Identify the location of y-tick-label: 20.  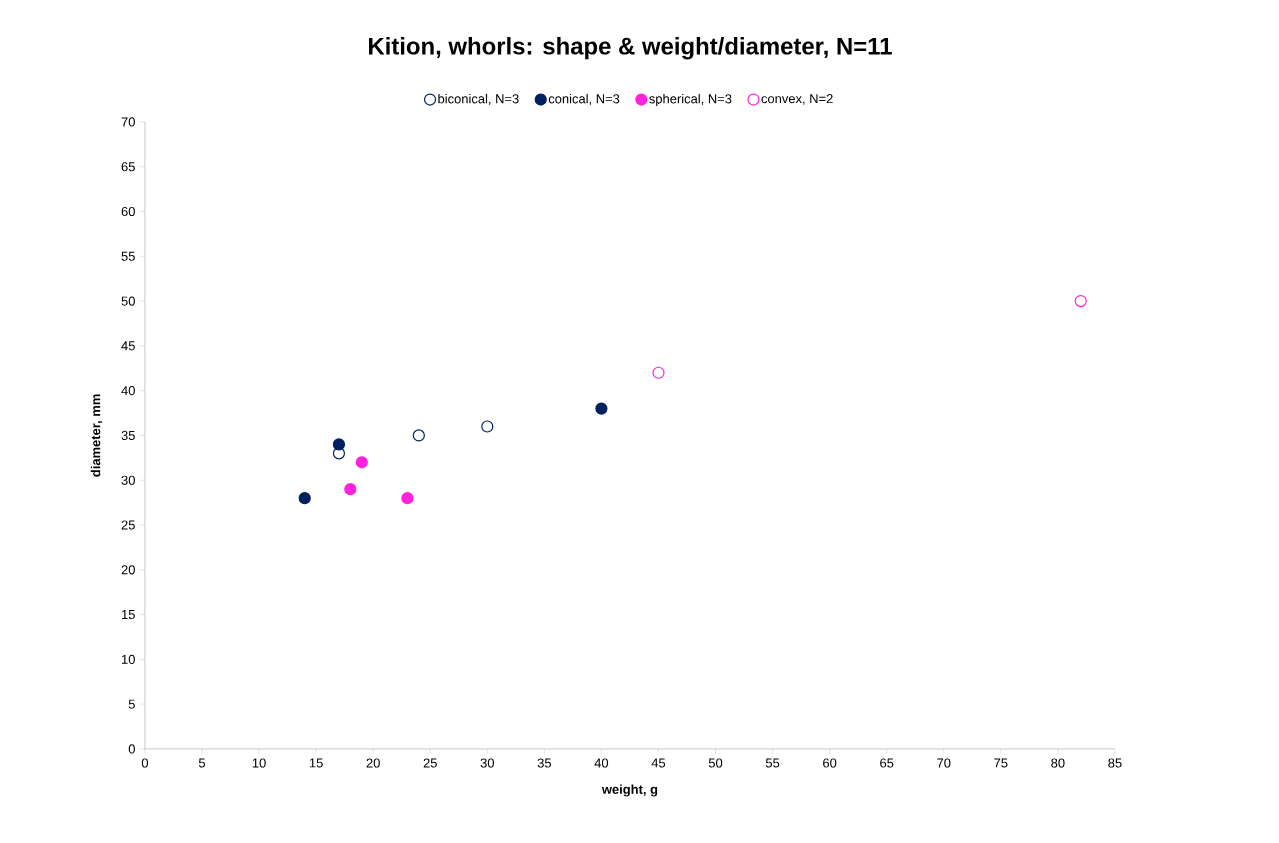
(128, 570).